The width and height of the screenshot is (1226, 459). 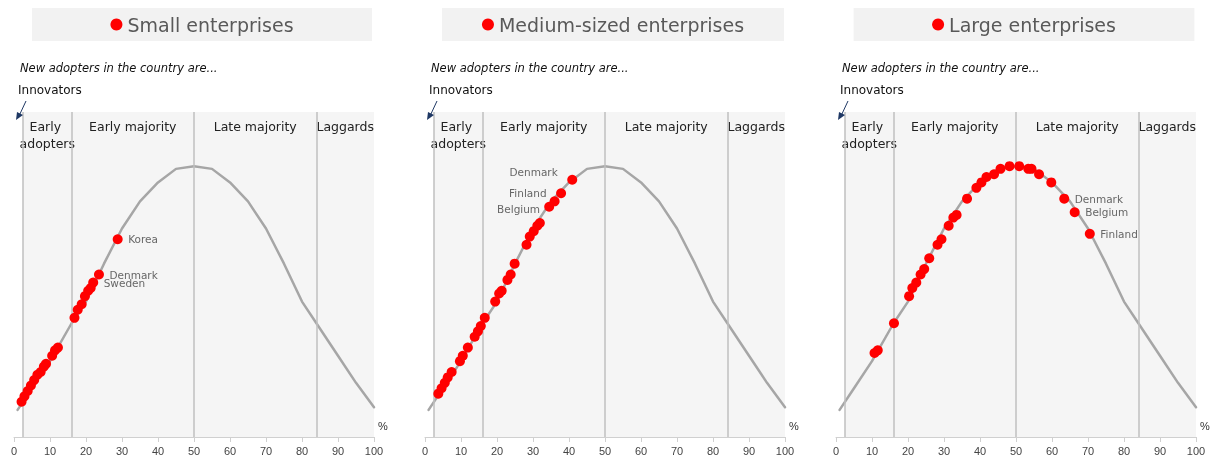 I want to click on legend-label: Medium-sized enterprises, so click(x=621, y=24).